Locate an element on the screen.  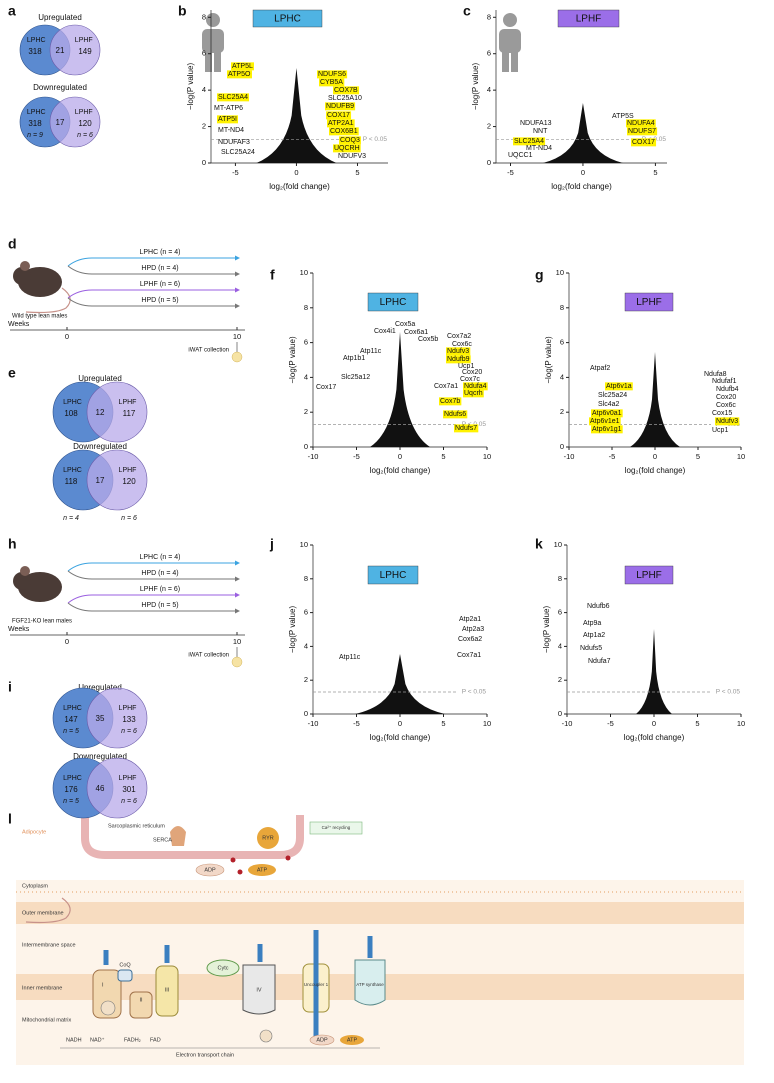
gene-label: Atp1b1 is located at coordinates (354, 358).